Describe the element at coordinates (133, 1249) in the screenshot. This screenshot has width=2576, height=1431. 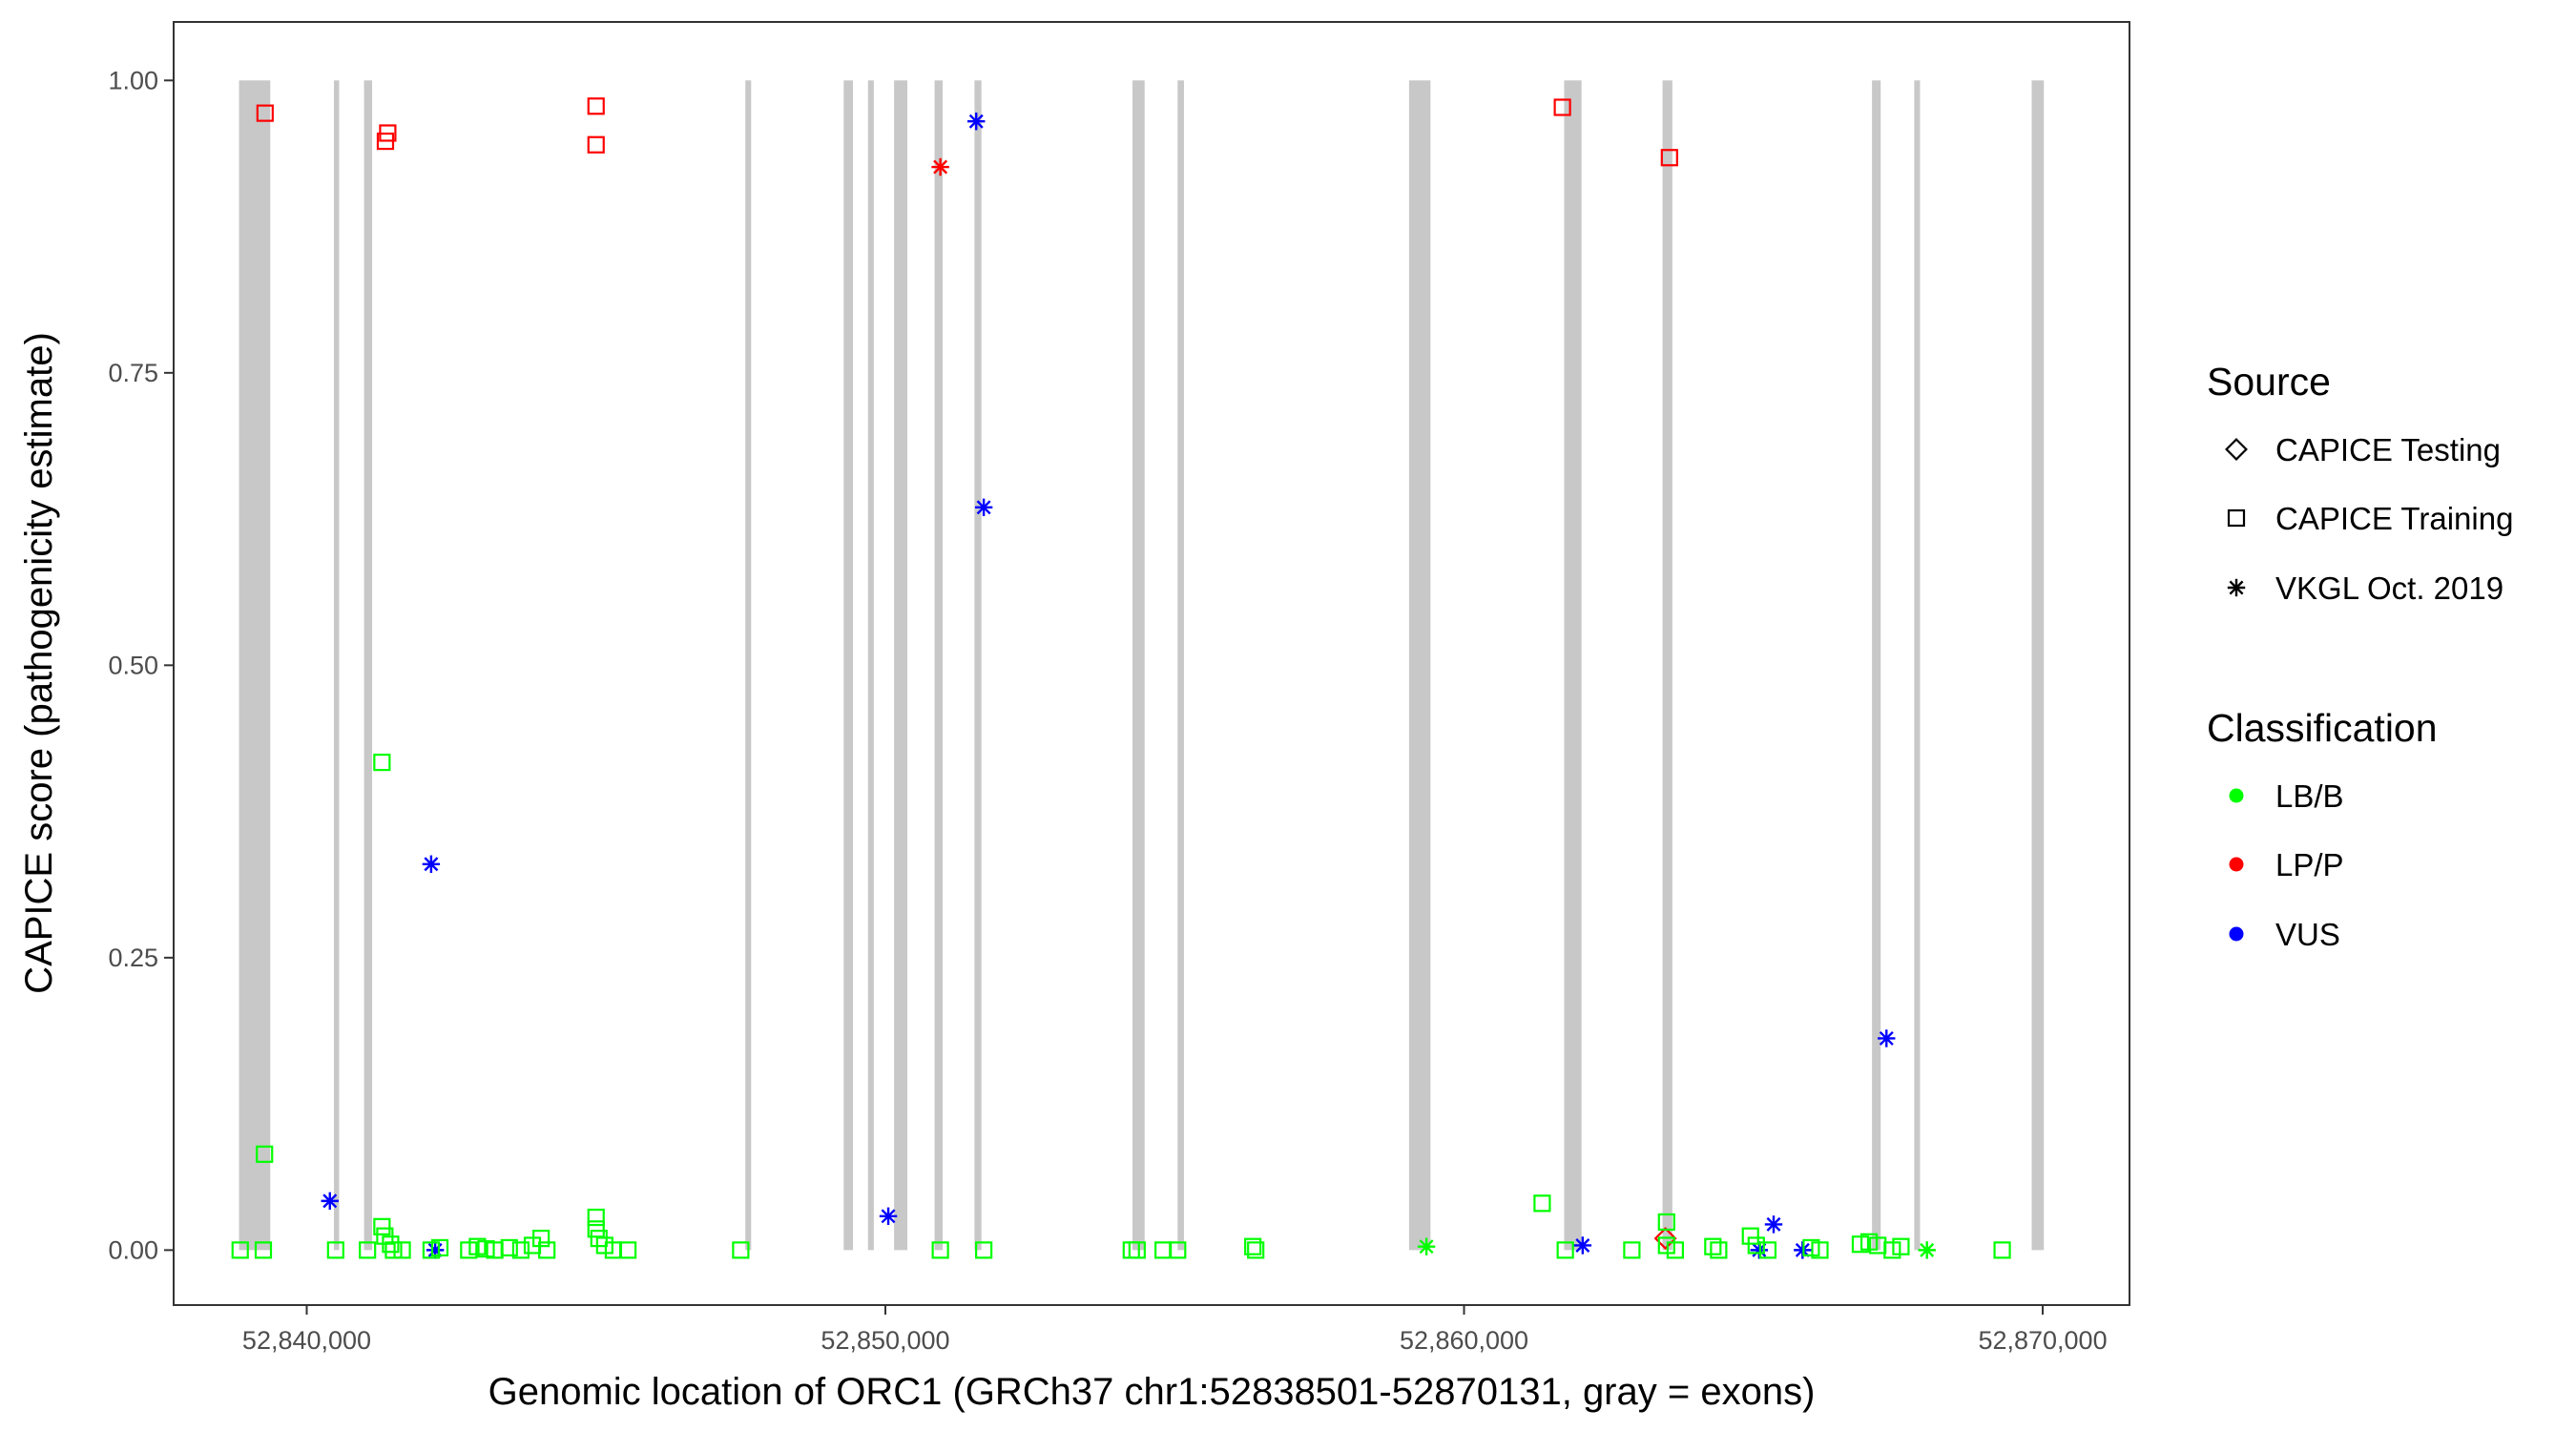
I see `y-tick-label: 0.00` at that location.